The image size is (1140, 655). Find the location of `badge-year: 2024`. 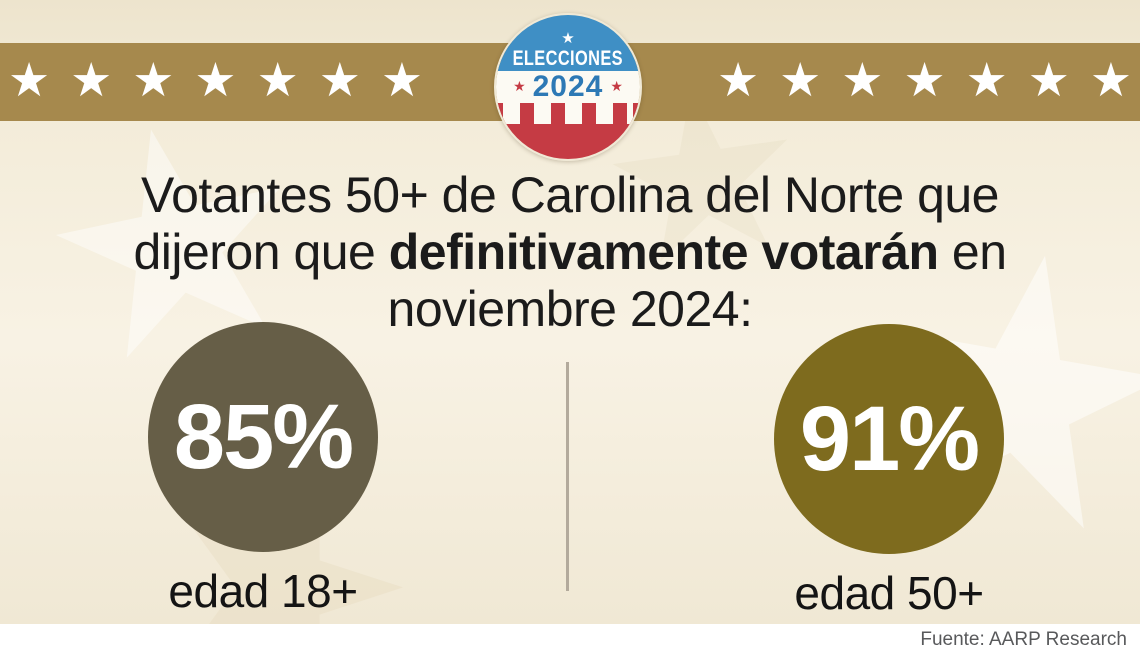

badge-year: 2024 is located at coordinates (568, 86).